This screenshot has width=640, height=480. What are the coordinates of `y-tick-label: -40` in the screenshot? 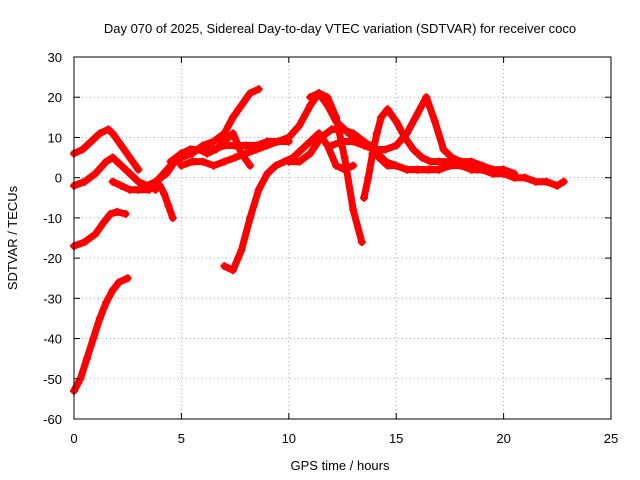 It's located at (52, 339).